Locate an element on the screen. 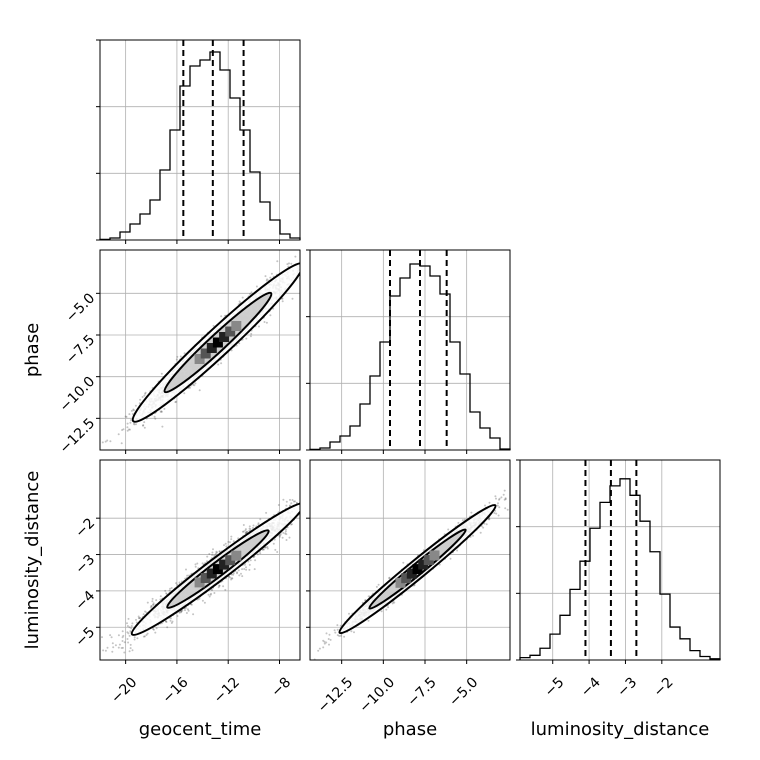 This screenshot has width=760, height=760. panel-content is located at coordinates (213, 344).